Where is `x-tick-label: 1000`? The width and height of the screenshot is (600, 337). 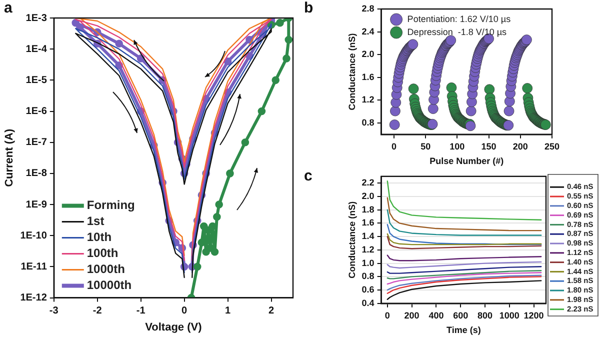 x-tick-label: 1000 is located at coordinates (509, 315).